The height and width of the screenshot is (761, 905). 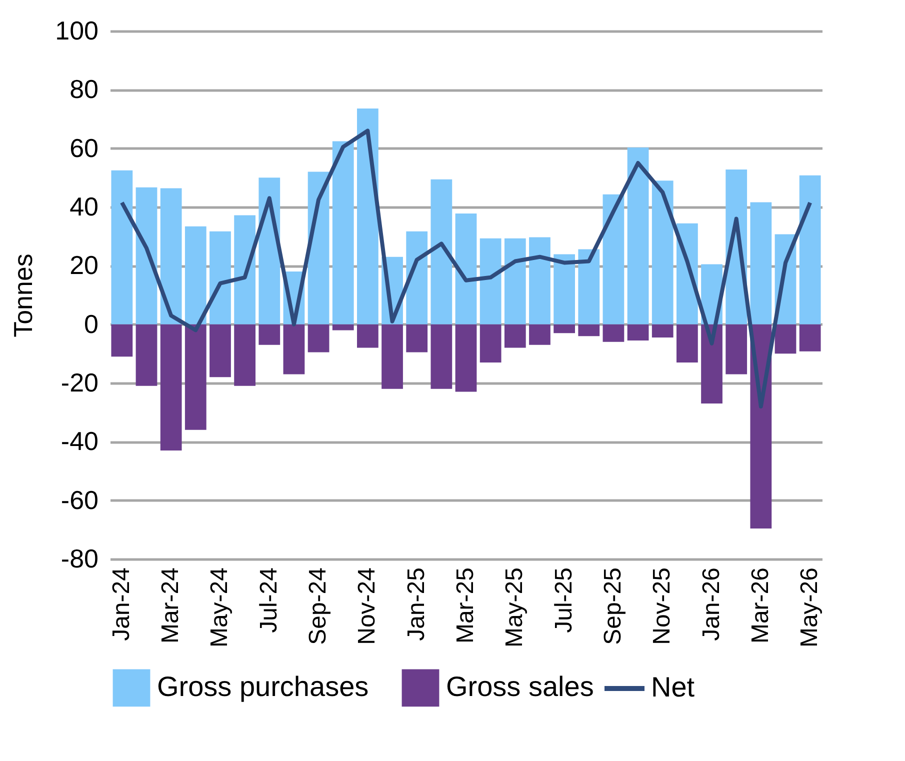 What do you see at coordinates (84, 147) in the screenshot?
I see `y-tick-label: 60` at bounding box center [84, 147].